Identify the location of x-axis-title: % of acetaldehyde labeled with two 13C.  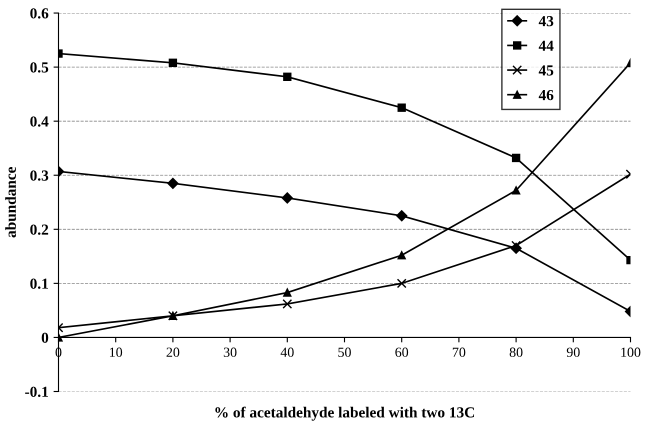
(344, 413).